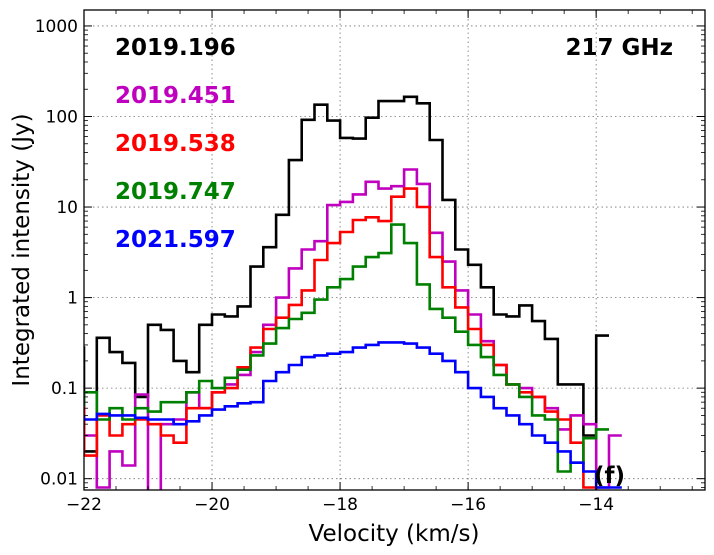 This screenshot has height=555, width=714. Describe the element at coordinates (56, 27) in the screenshot. I see `y-tick-label: 1000` at that location.